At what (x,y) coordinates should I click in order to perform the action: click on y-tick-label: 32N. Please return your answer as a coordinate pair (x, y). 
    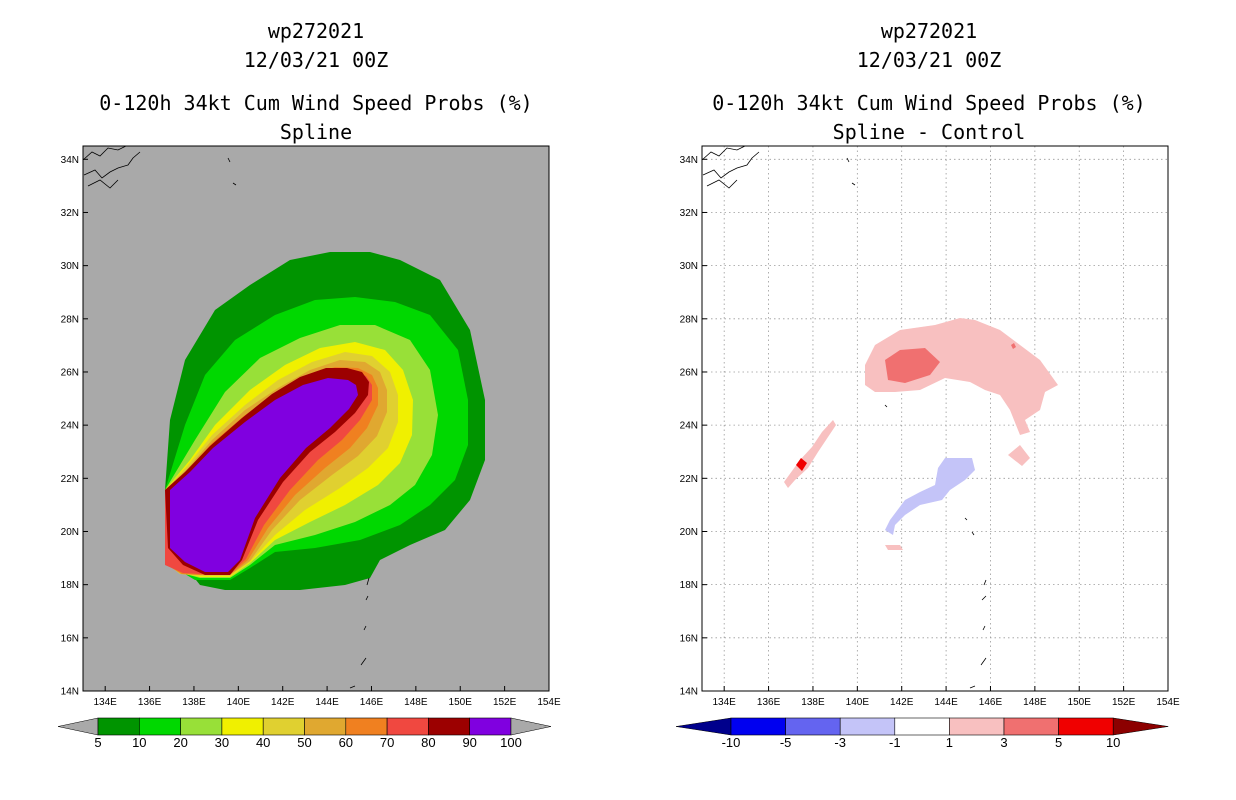
    Looking at the image, I should click on (689, 213).